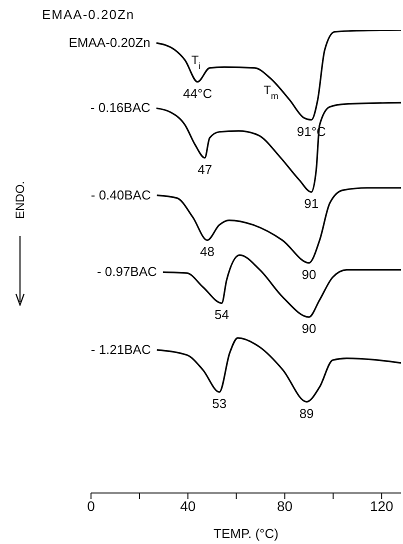 The width and height of the screenshot is (403, 544). I want to click on annotation: T$_{i}$, so click(196, 62).